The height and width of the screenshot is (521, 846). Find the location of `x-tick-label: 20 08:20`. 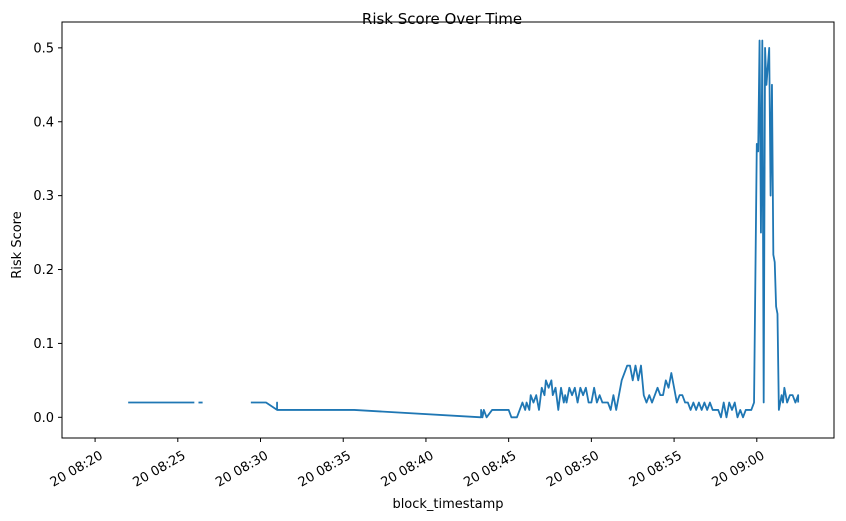

x-tick-label: 20 08:20 is located at coordinates (77, 469).